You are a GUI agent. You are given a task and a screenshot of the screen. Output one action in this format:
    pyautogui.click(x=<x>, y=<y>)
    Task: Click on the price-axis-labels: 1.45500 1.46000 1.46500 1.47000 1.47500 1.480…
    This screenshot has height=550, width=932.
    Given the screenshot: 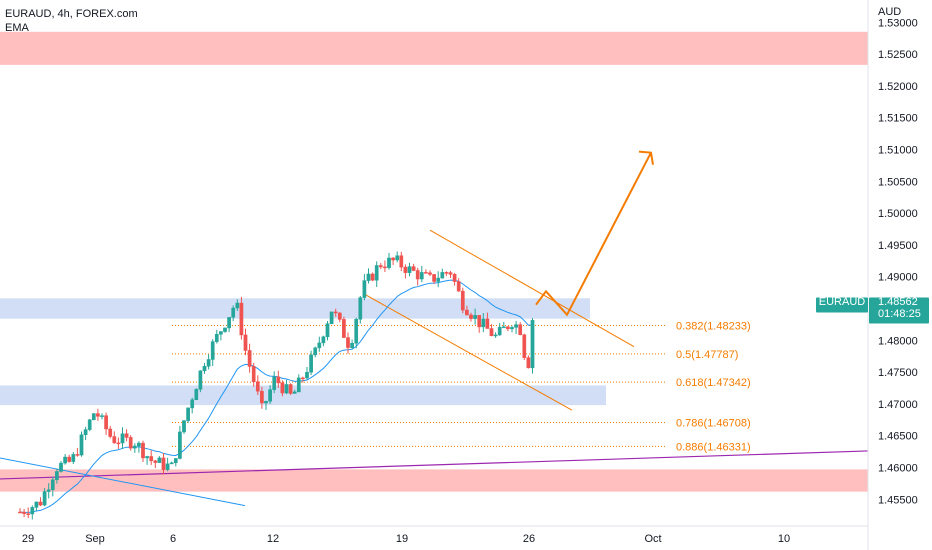 What is the action you would take?
    pyautogui.click(x=898, y=261)
    